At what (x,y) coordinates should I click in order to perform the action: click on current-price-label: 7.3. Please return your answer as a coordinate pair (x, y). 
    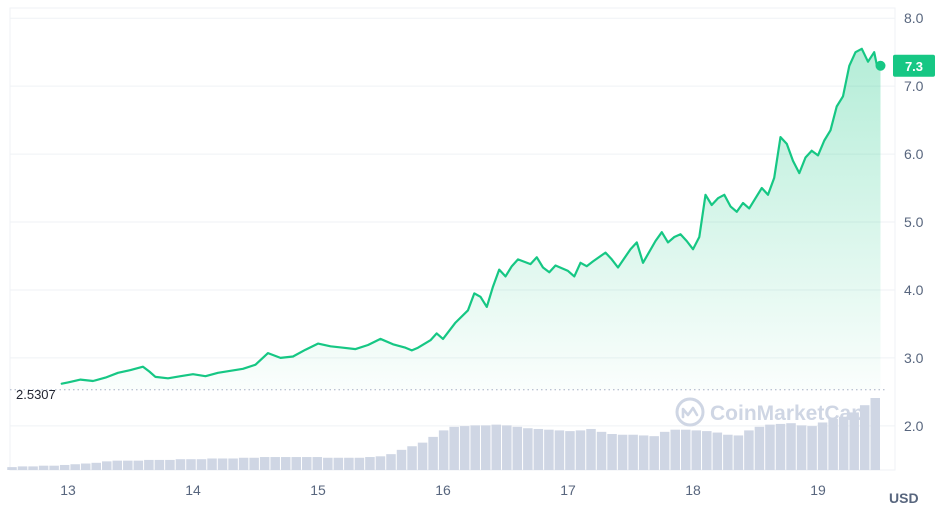
    Looking at the image, I should click on (914, 66).